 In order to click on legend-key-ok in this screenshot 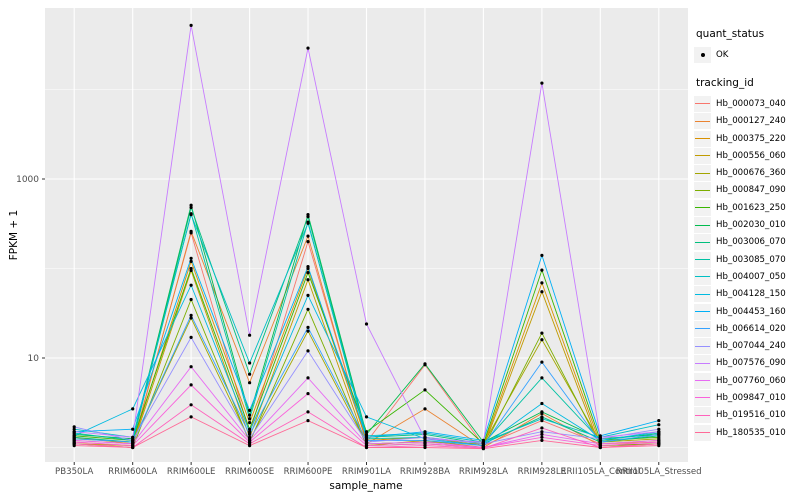, I will do `click(702, 54)`.